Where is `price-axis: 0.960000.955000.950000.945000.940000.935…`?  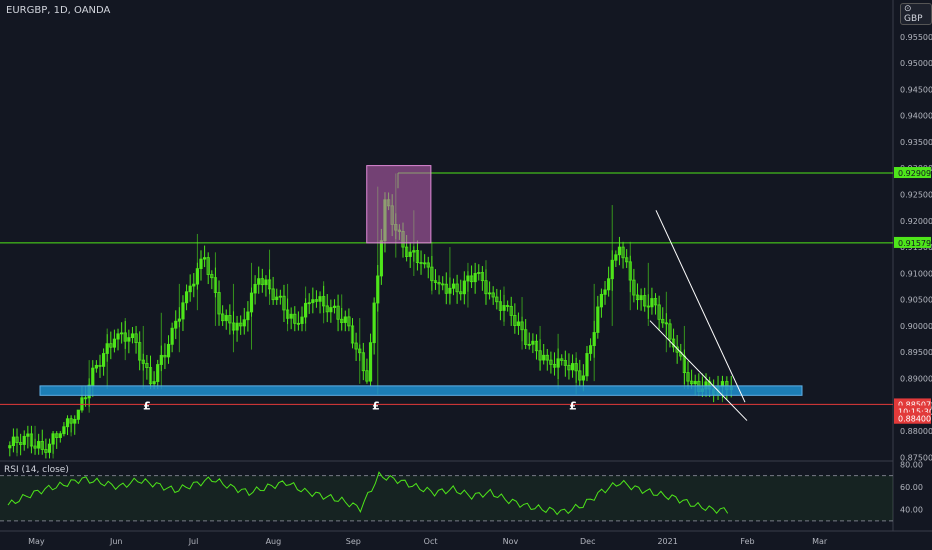
price-axis: 0.960000.955000.950000.945000.940000.935… is located at coordinates (916, 261).